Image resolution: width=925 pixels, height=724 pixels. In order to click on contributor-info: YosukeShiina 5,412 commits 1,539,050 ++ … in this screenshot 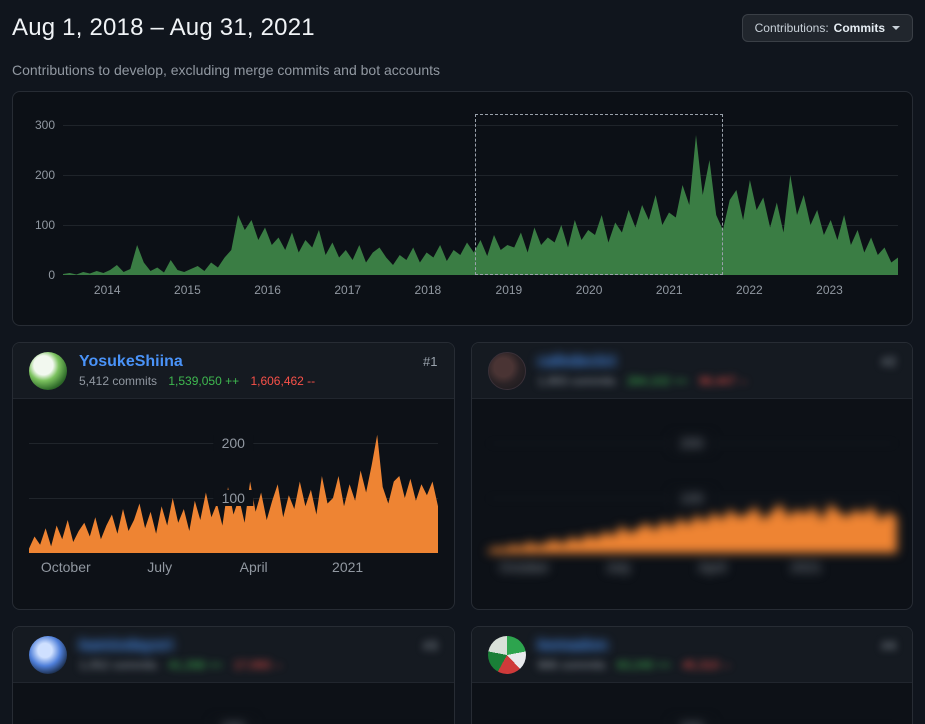, I will do `click(197, 370)`.